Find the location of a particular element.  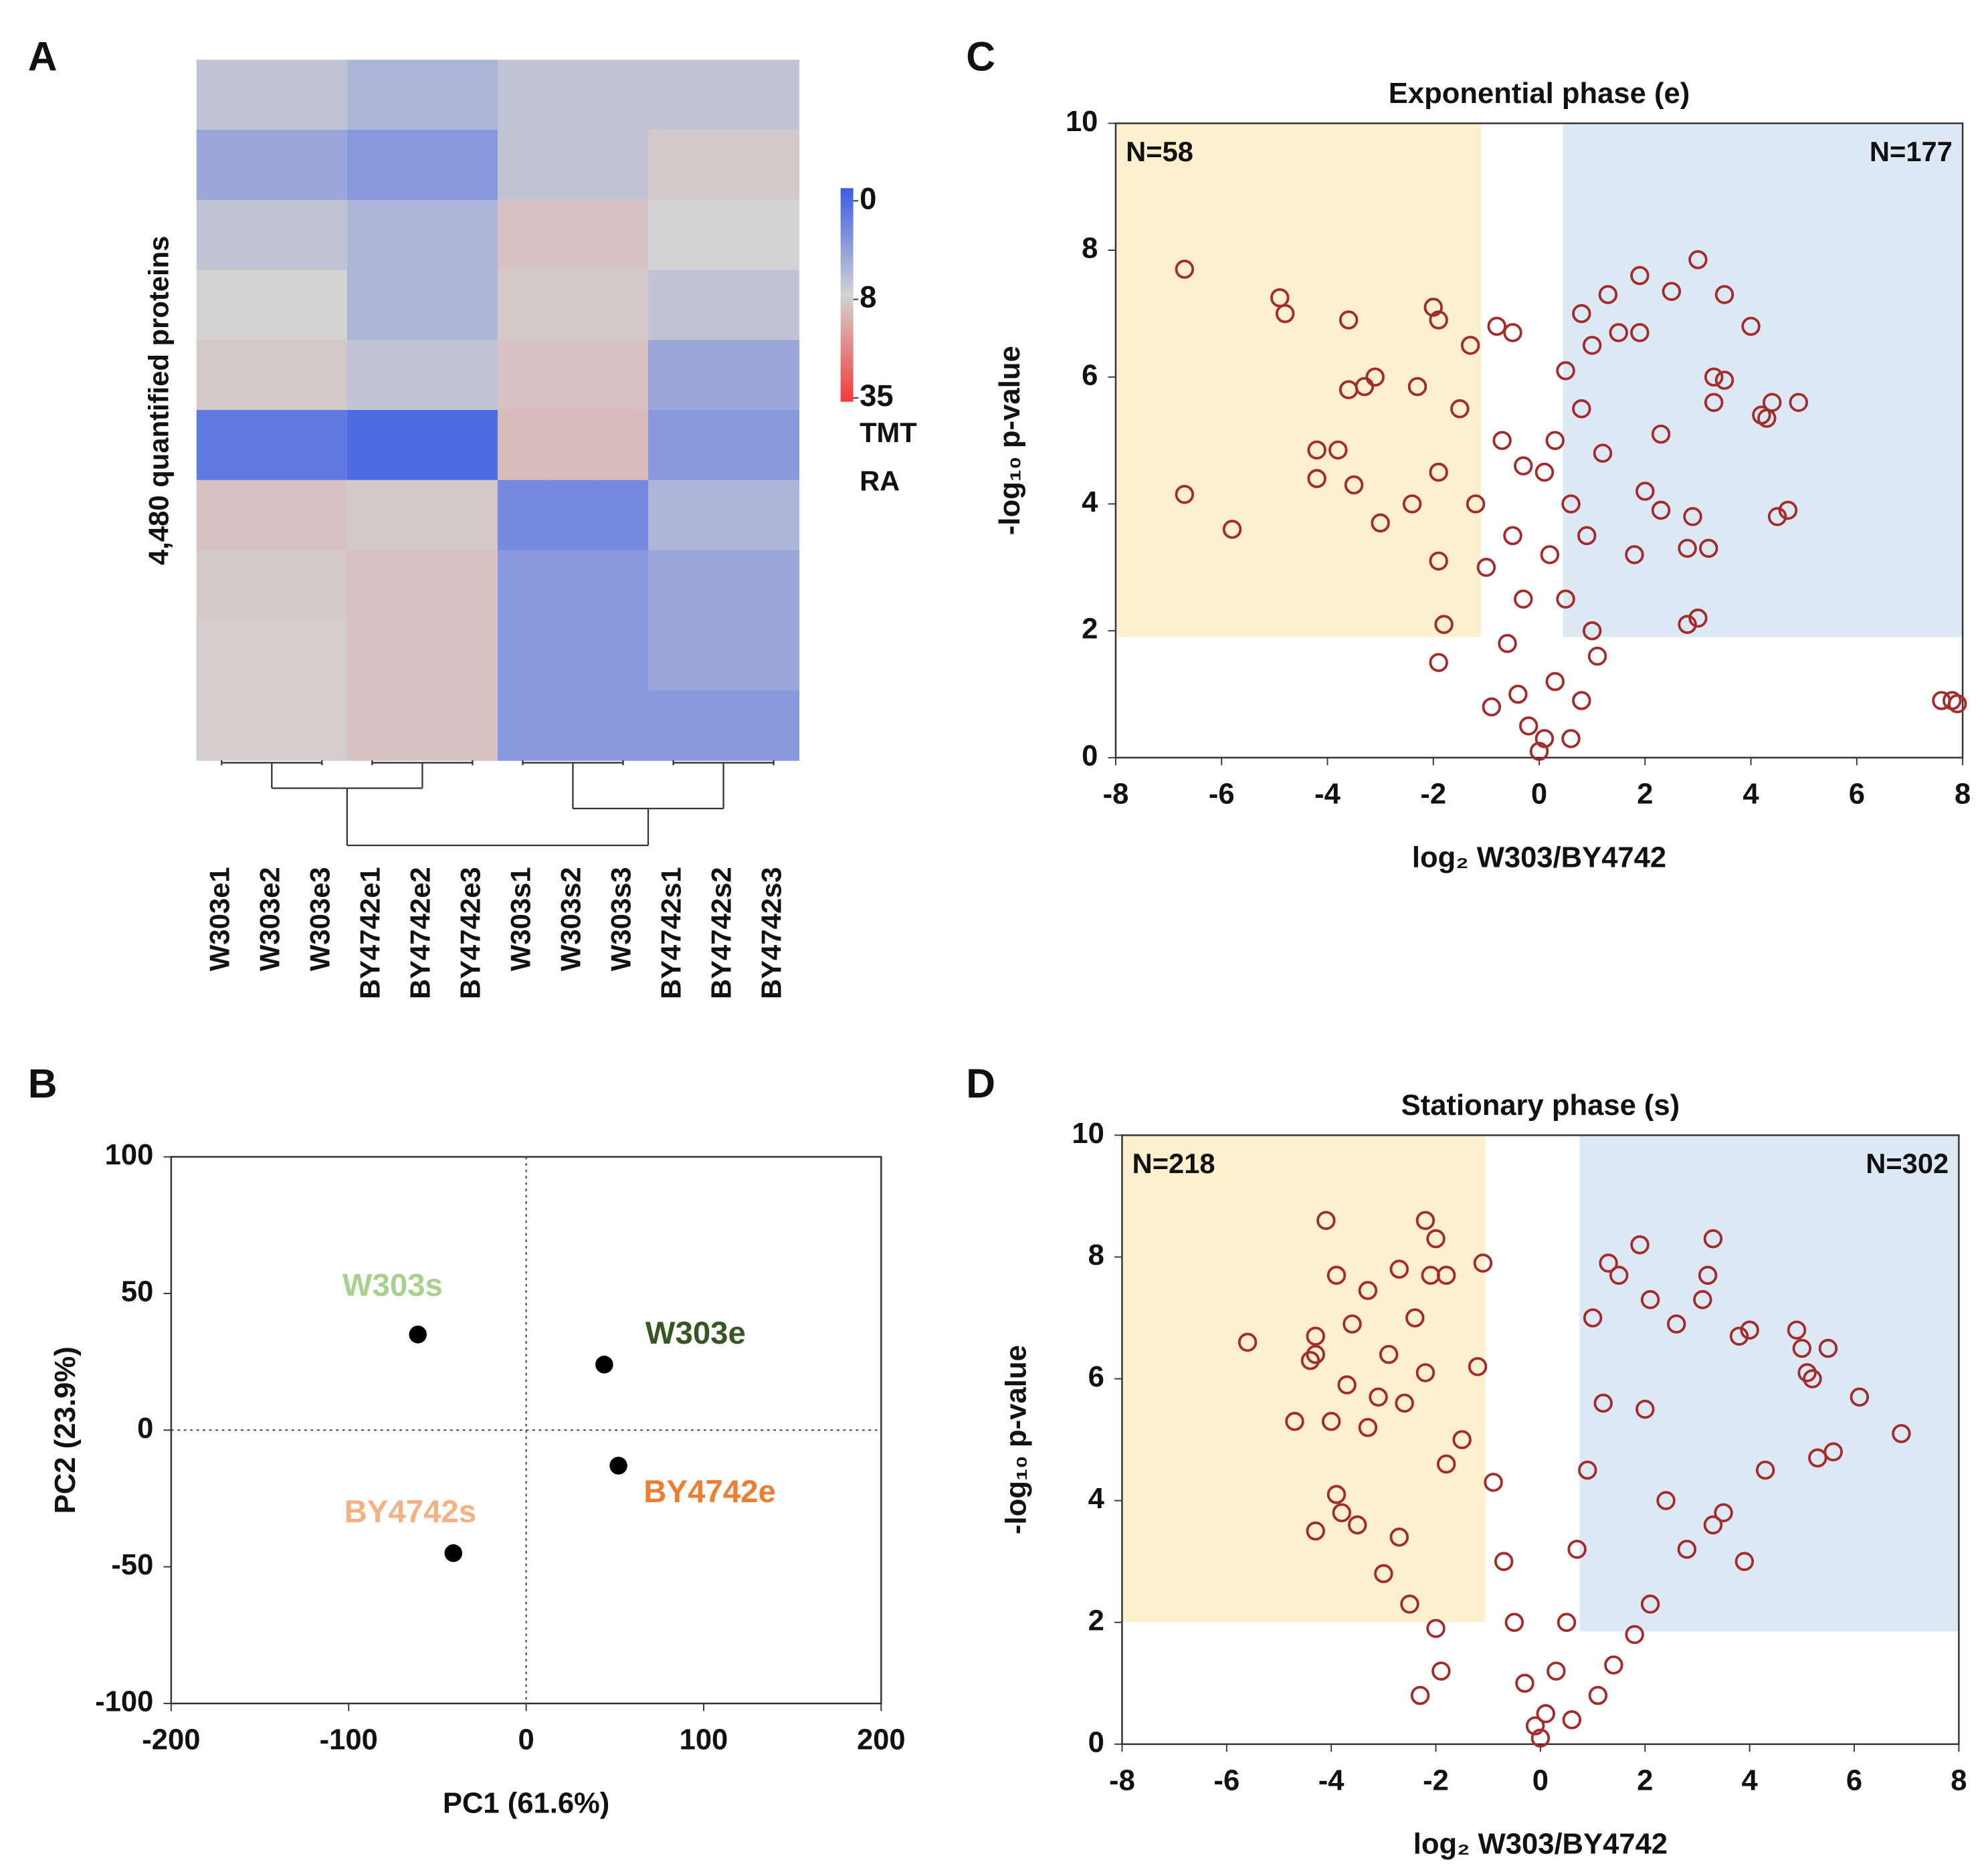

x-tick-label: 0 is located at coordinates (1539, 793).